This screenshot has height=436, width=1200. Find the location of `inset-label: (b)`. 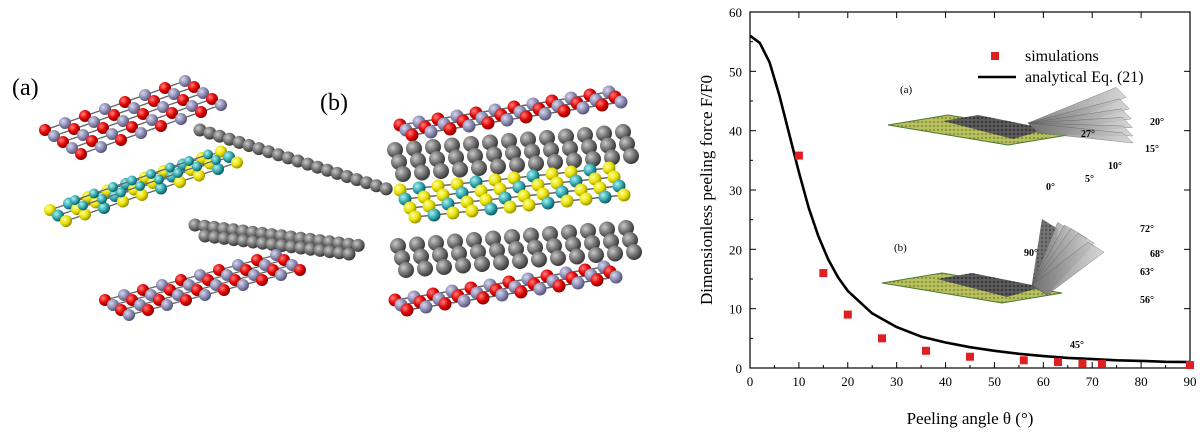

inset-label: (b) is located at coordinates (900, 248).